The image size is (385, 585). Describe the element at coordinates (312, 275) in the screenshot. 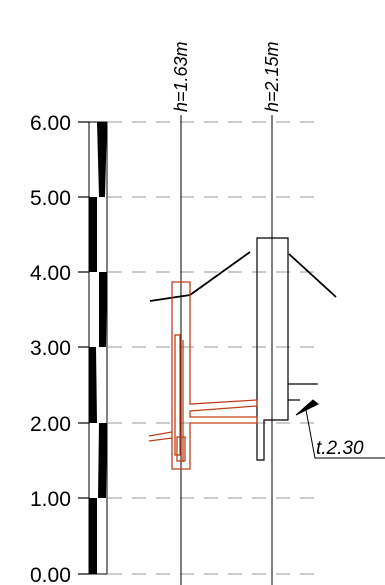

I see `slope-right` at that location.